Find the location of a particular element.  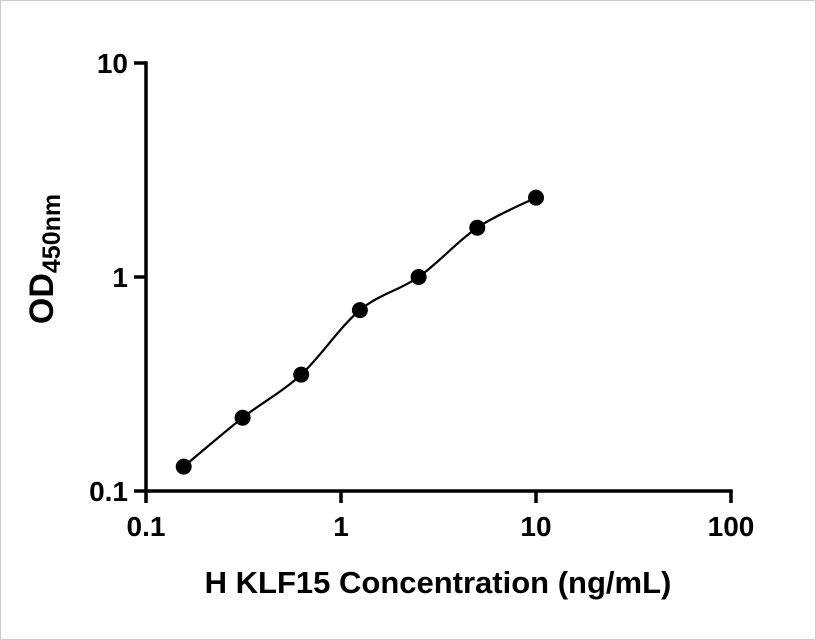

y-axis-title-main: OD is located at coordinates (42, 298).